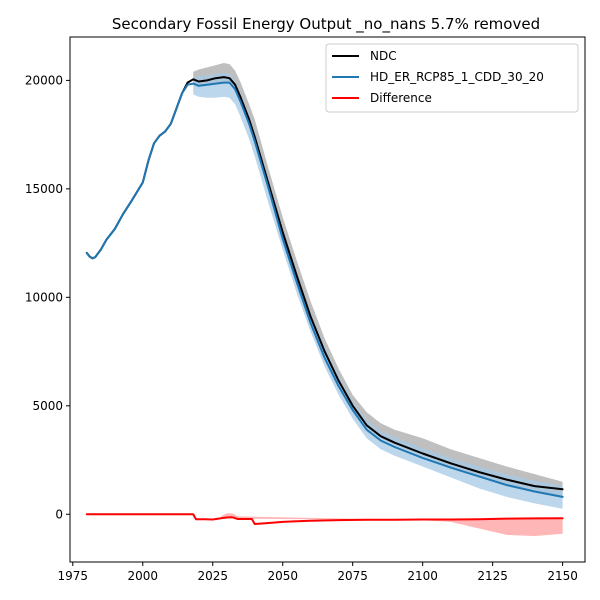 This screenshot has width=600, height=600. I want to click on band-difference-range, so click(392, 524).